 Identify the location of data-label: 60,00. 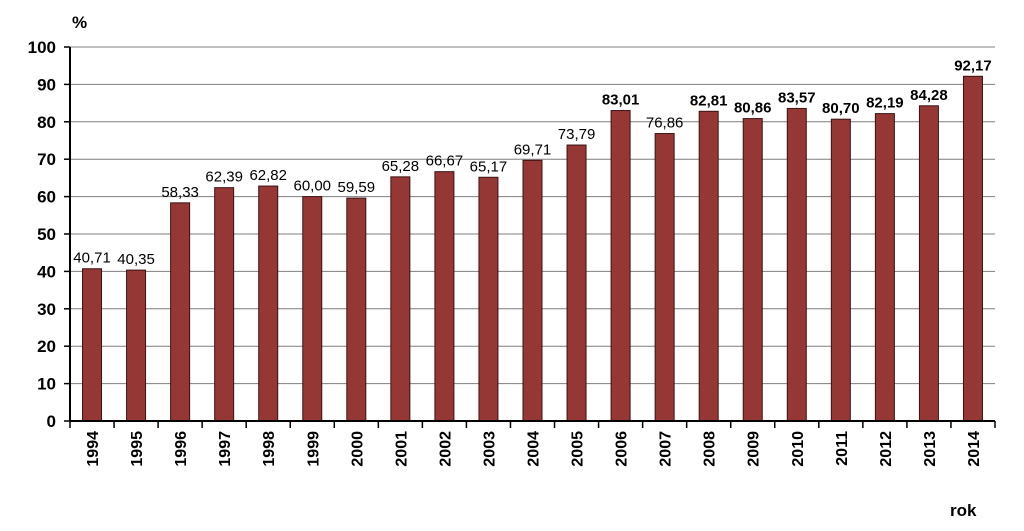
(312, 186).